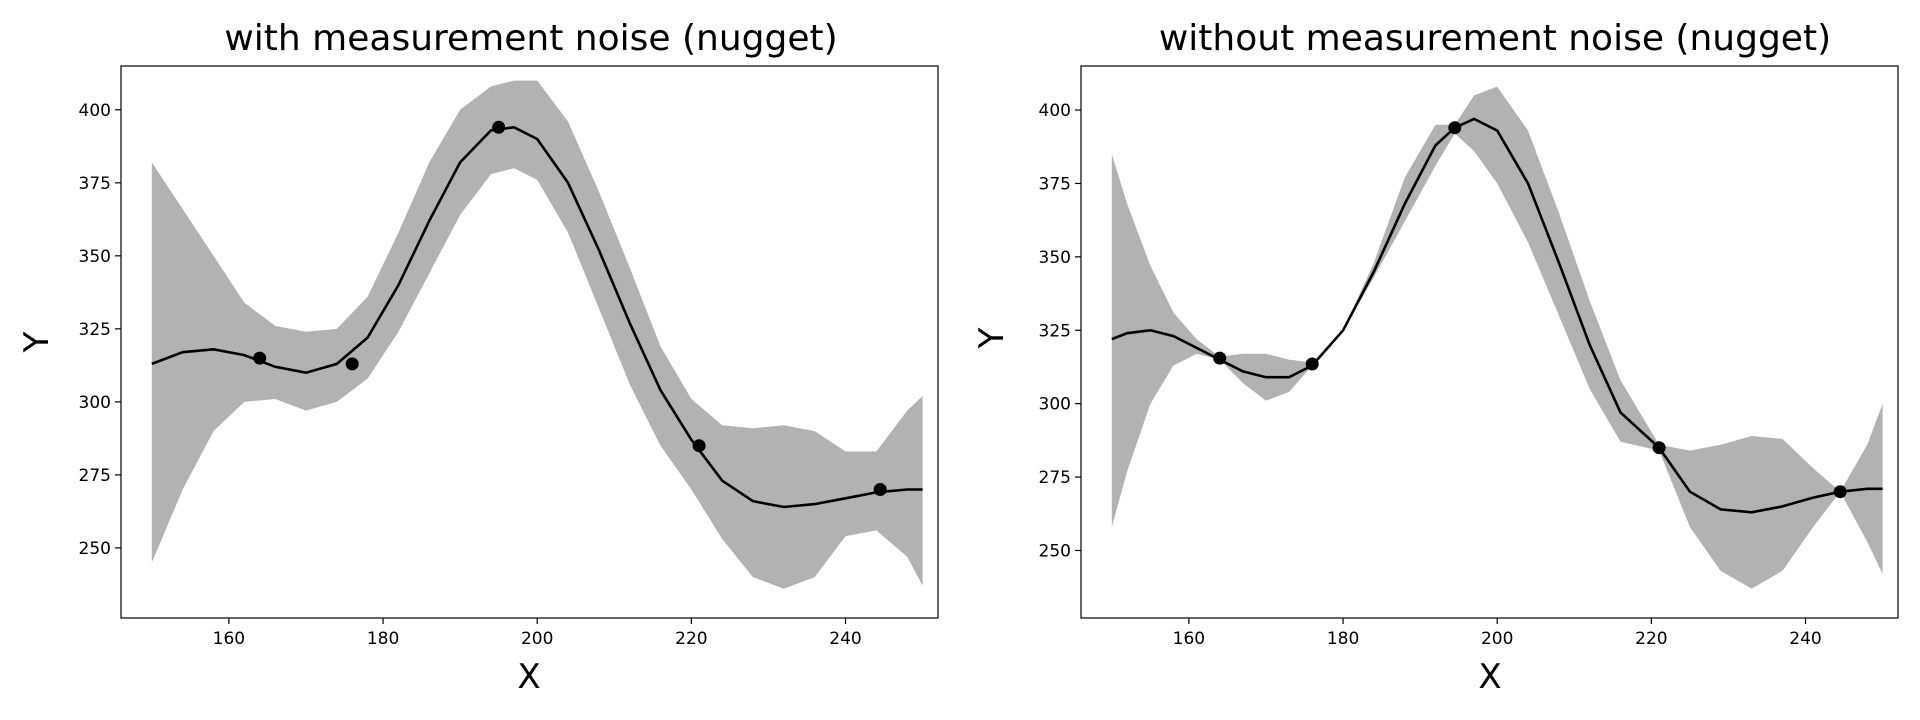 The height and width of the screenshot is (720, 1920). Describe the element at coordinates (1495, 38) in the screenshot. I see `chart-title: without measurement noise (nugget)` at that location.